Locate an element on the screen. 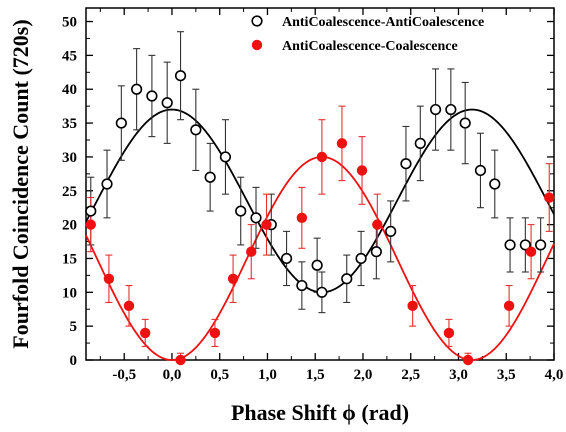  legend-label-series-2: AntiCoalescence-Coalescence is located at coordinates (370, 46).